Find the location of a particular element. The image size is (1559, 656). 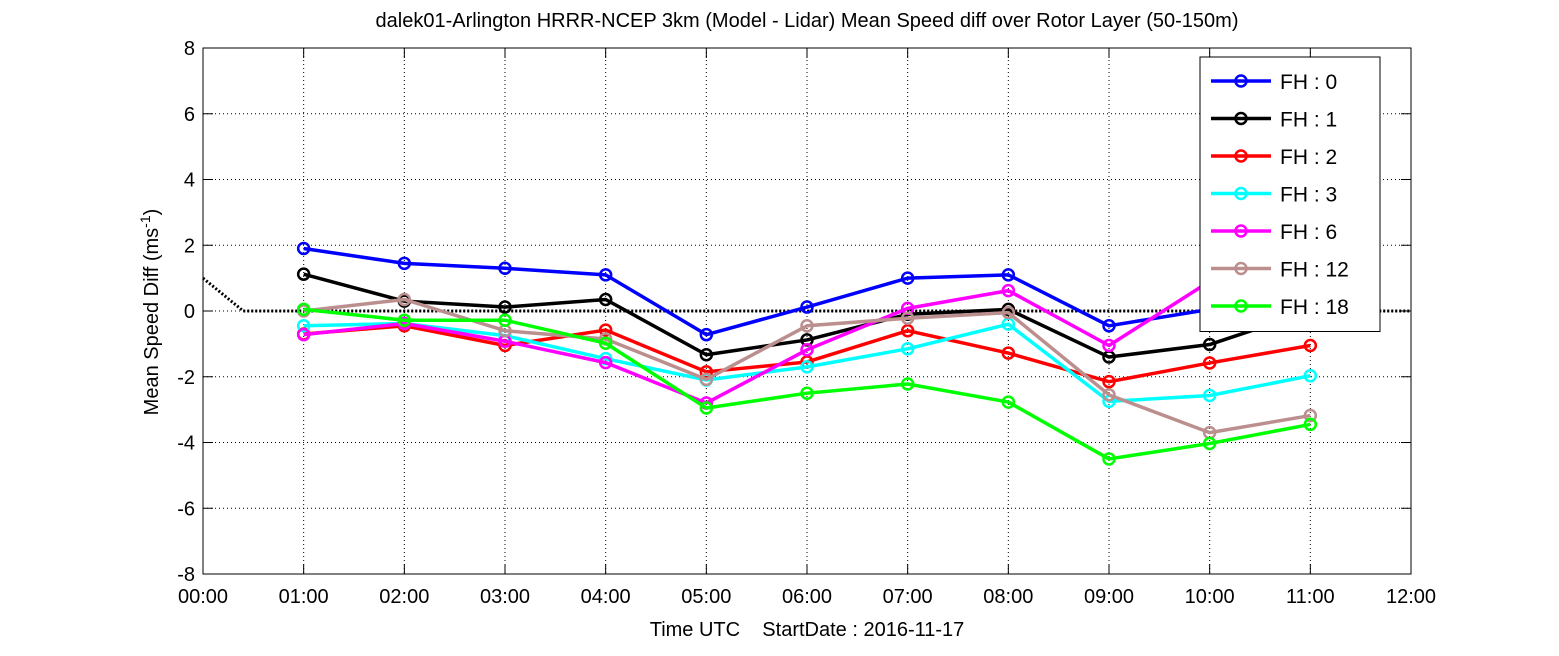

y-tick-label: 2 is located at coordinates (189, 246).